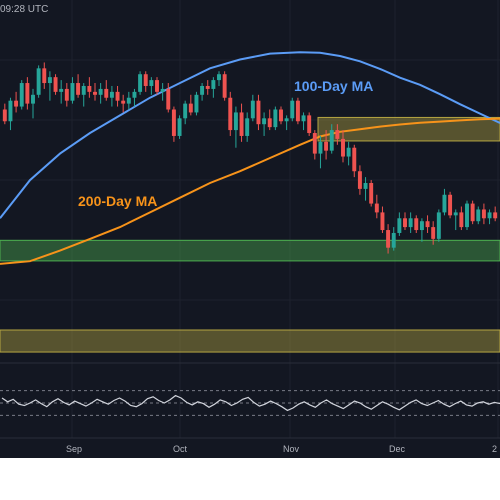 This screenshot has height=500, width=500. What do you see at coordinates (180, 449) in the screenshot?
I see `x-tick-oct: Oct` at bounding box center [180, 449].